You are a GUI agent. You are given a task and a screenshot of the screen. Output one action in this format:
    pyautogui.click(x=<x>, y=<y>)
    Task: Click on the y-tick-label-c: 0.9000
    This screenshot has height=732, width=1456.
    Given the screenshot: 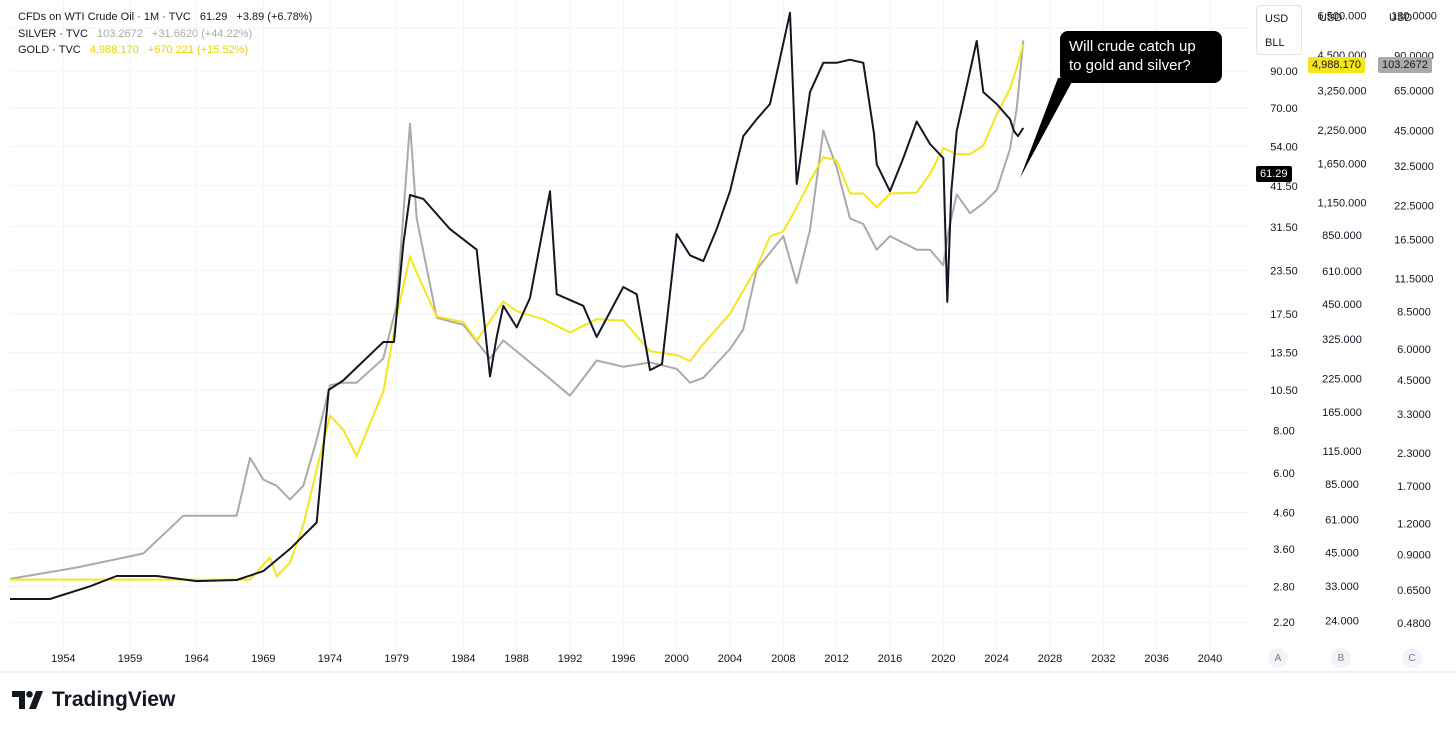 What is the action you would take?
    pyautogui.click(x=1414, y=556)
    